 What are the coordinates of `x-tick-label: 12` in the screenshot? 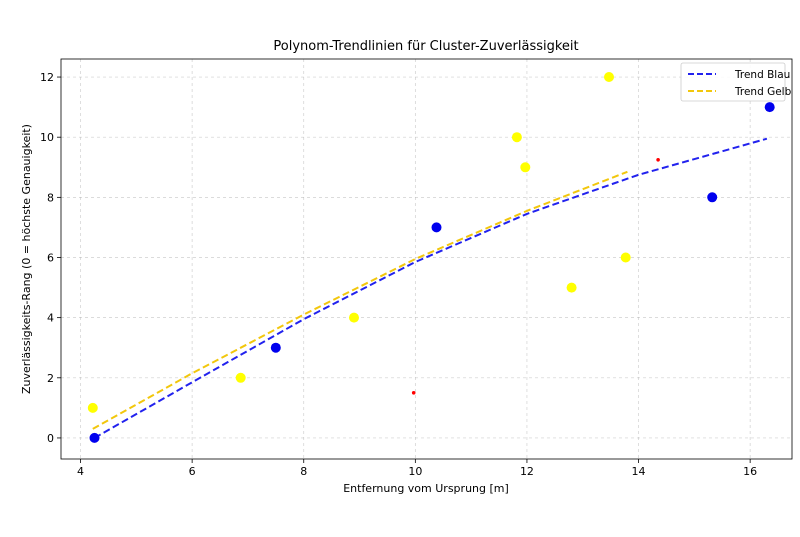 It's located at (527, 471).